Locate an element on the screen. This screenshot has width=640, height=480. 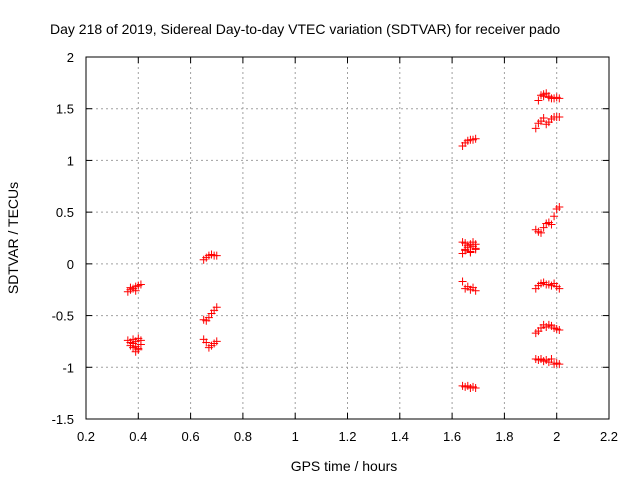
series-cluster-1.96-rise is located at coordinates (547, 219).